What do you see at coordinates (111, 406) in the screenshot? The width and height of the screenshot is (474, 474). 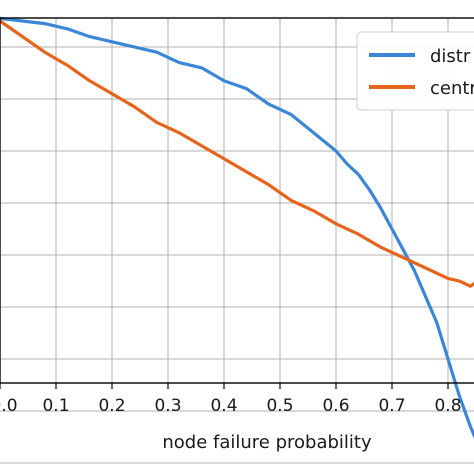 I see `x-tick-label: 0.2` at bounding box center [111, 406].